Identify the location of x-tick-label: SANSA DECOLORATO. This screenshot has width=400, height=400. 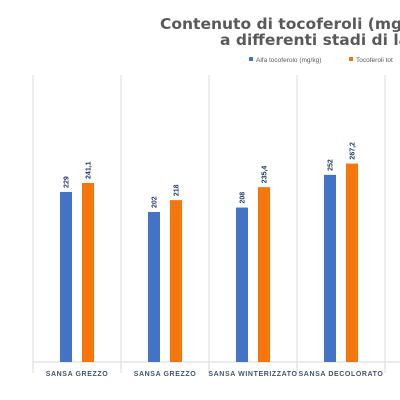
(341, 374).